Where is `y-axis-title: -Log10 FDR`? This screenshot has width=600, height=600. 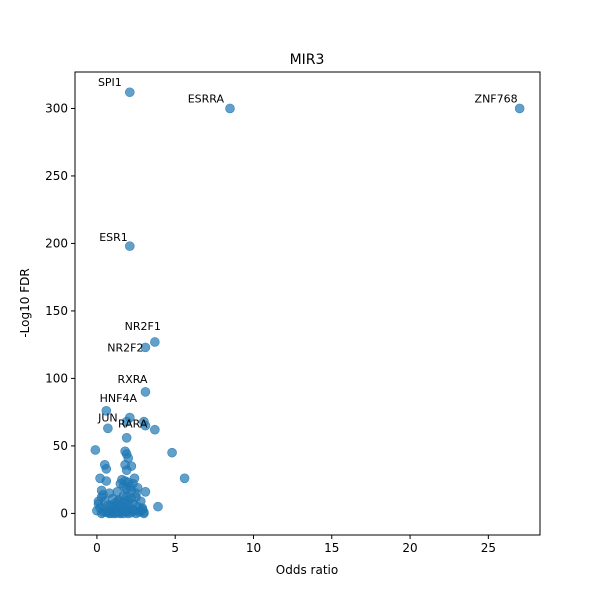
y-axis-title: -Log10 FDR is located at coordinates (25, 302).